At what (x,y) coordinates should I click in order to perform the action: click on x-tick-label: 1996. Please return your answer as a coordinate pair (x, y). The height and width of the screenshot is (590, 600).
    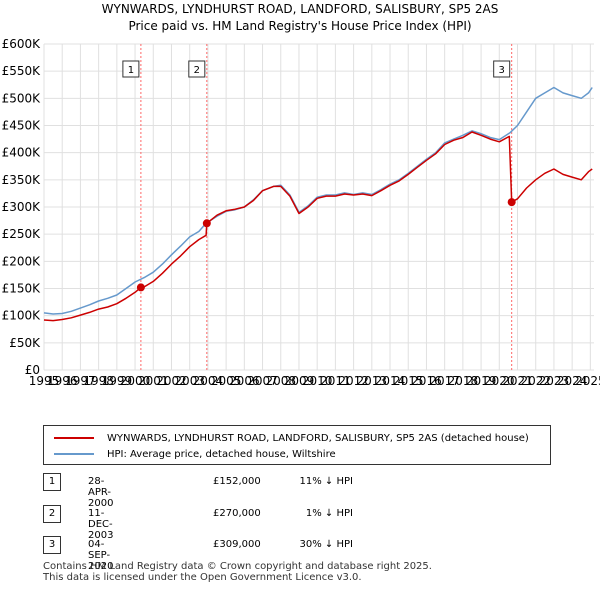
    Looking at the image, I should click on (62, 381).